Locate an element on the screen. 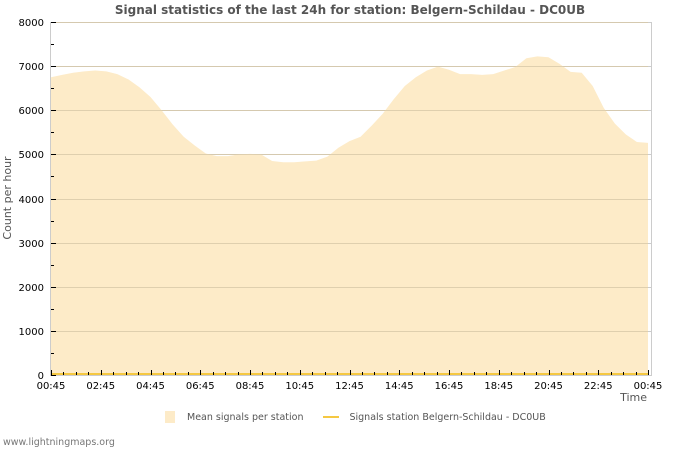 This screenshot has width=700, height=450. y-tick-label: 5000 is located at coordinates (31, 155).